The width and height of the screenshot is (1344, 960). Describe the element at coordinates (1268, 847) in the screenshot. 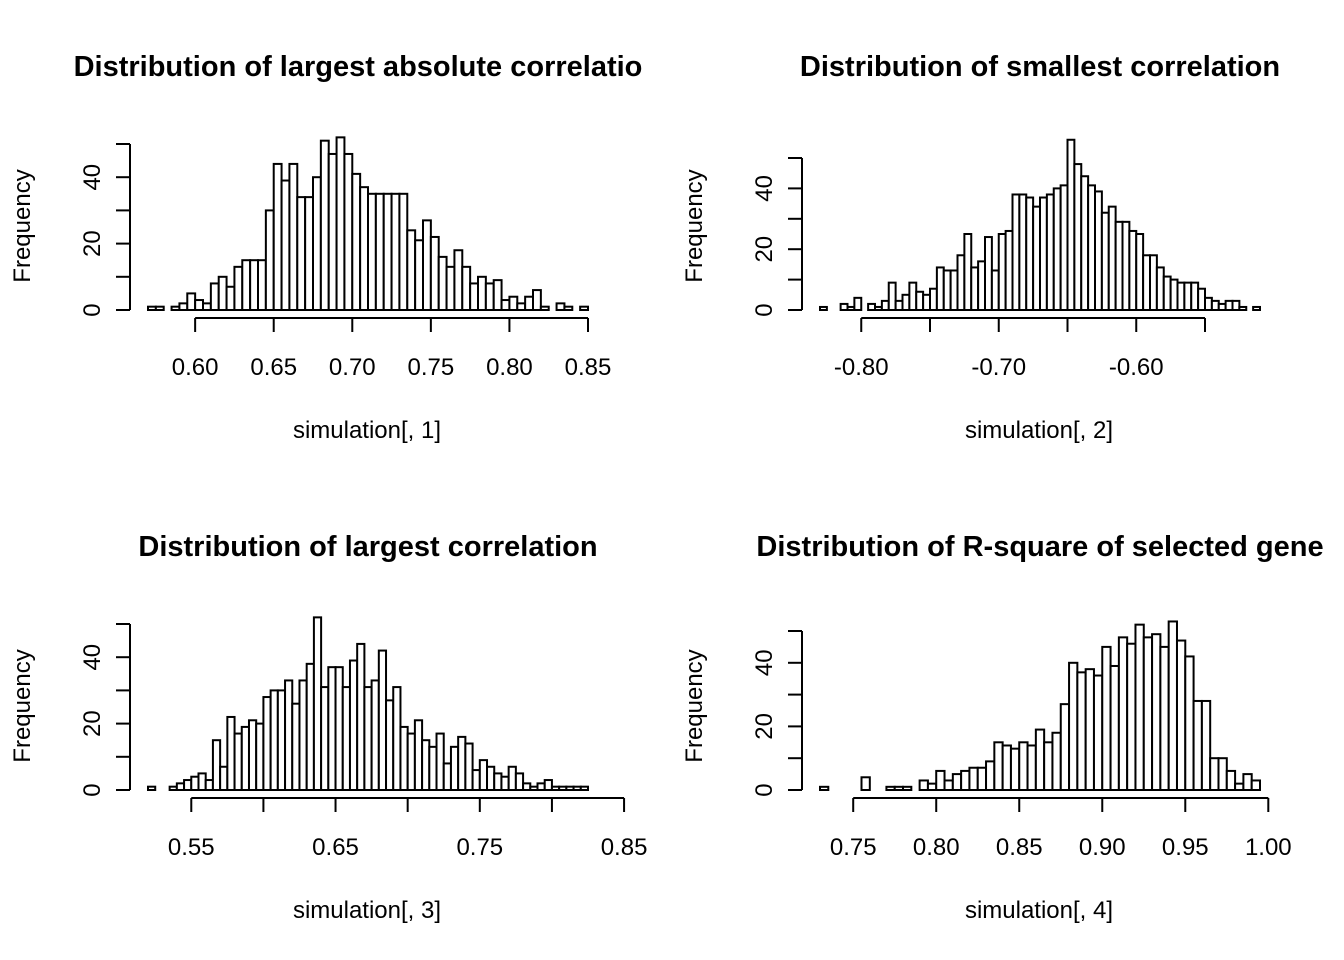

I see `x-tick-label: 1.00` at that location.